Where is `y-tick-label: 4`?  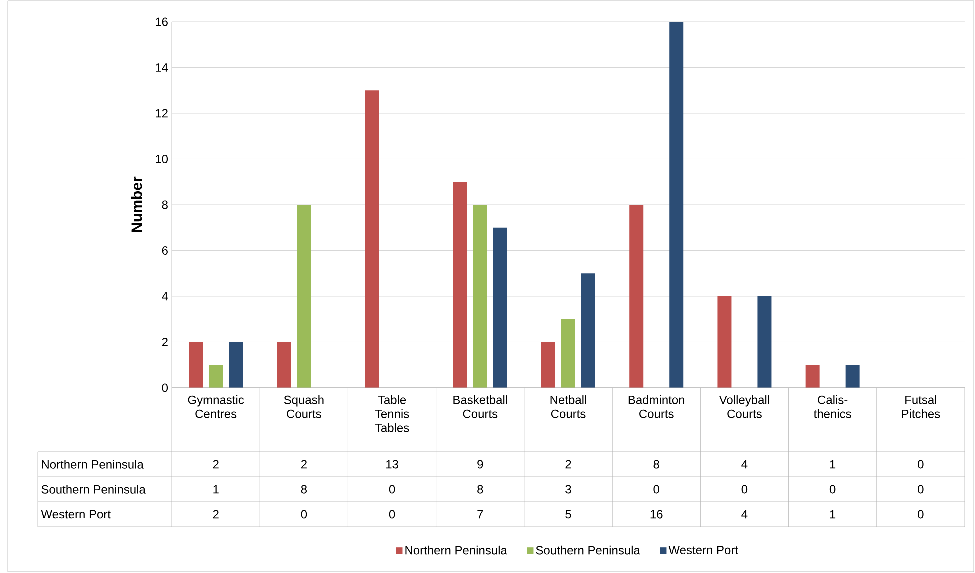 y-tick-label: 4 is located at coordinates (165, 296).